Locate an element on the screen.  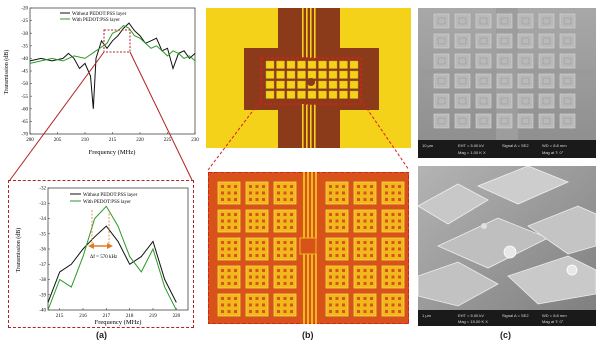
chart-a-bottom-frame is located at coordinates (118, 249).